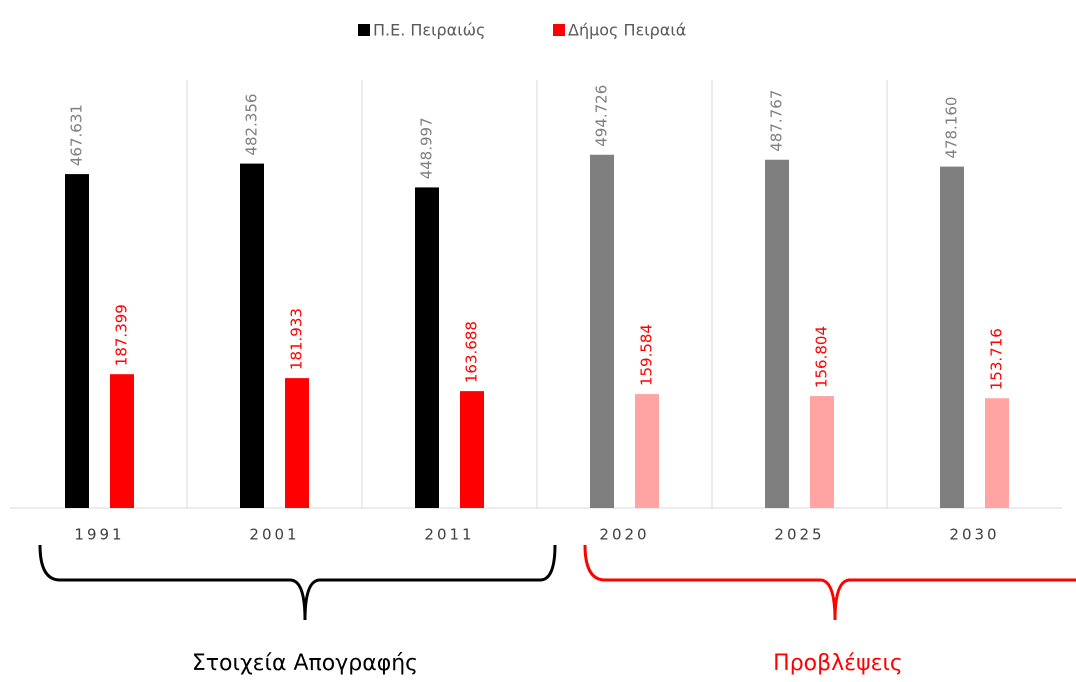  Describe the element at coordinates (974, 535) in the screenshot. I see `x-tick-label: 2030` at that location.